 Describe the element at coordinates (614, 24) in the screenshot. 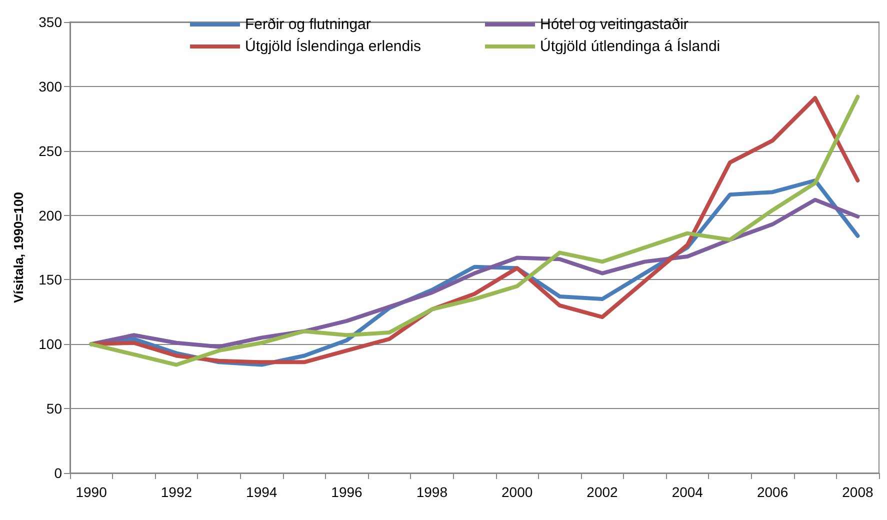

I see `legend-label: Hótel og veitingastaðir` at that location.